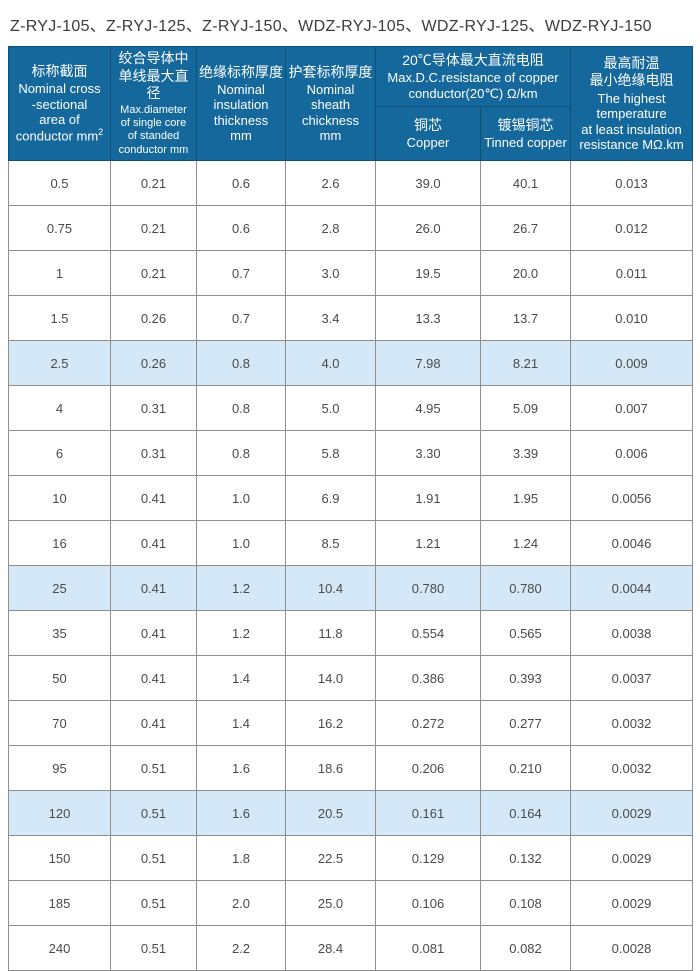 The width and height of the screenshot is (700, 971). What do you see at coordinates (428, 273) in the screenshot?
I see `cell-copper-resistance: 19.5` at bounding box center [428, 273].